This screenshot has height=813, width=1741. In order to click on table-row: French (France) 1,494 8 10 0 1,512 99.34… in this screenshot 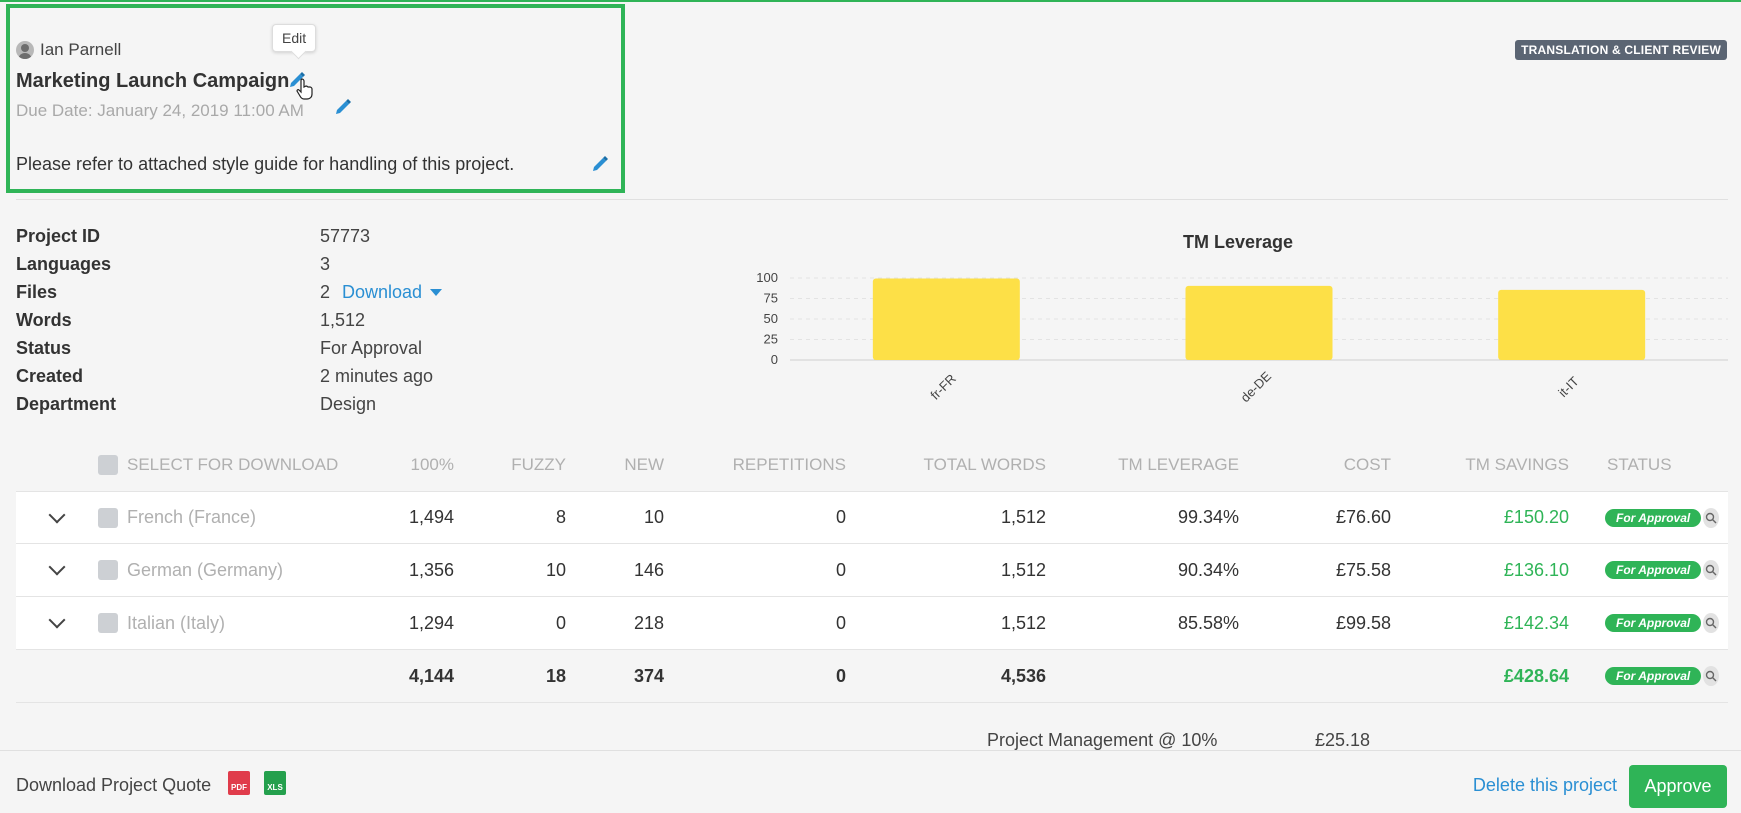, I will do `click(872, 517)`.